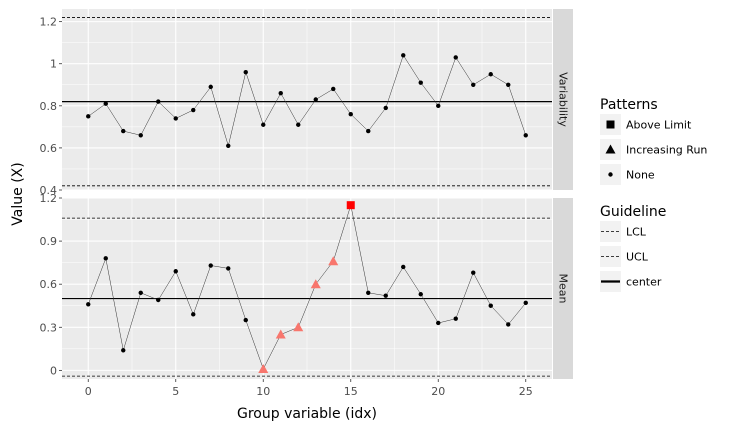 This screenshot has height=430, width=744. Describe the element at coordinates (526, 391) in the screenshot. I see `x-tick-label: 25` at that location.